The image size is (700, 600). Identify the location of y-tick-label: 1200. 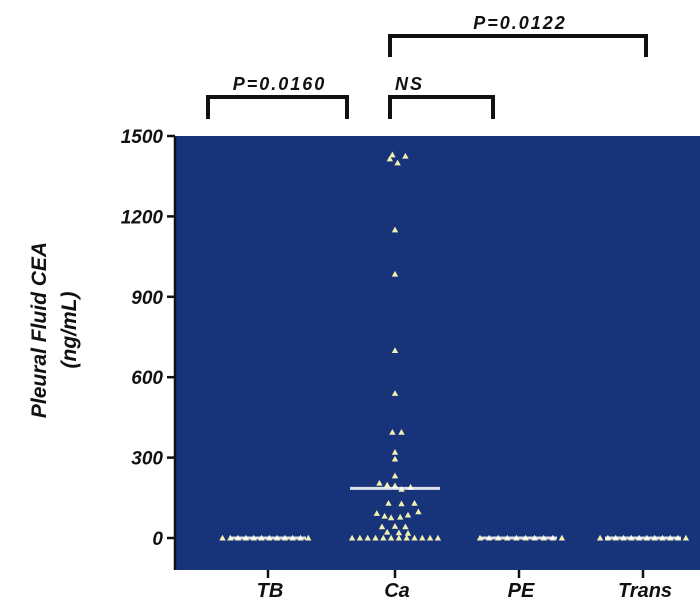
(142, 217).